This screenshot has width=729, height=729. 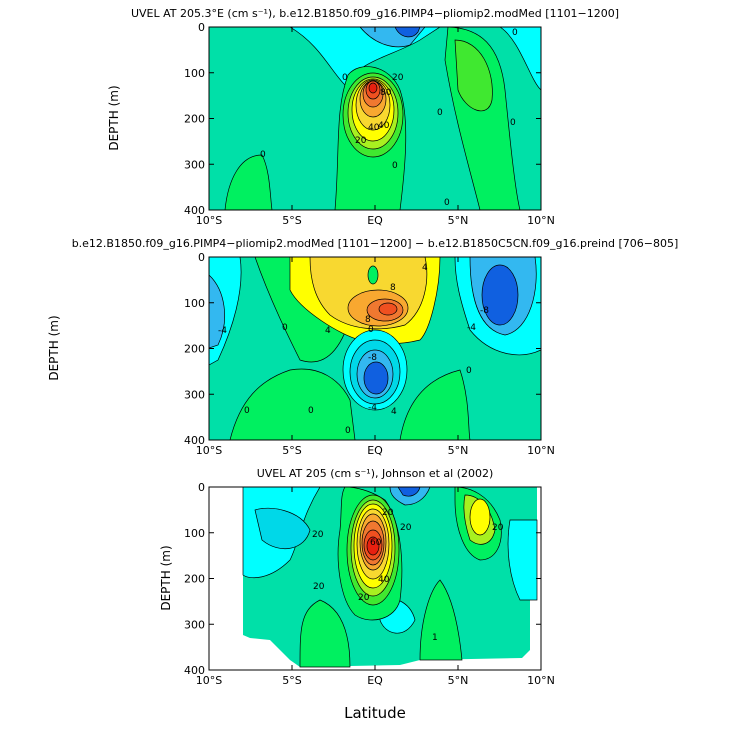 I want to click on panel-2-red-orange, so click(x=388, y=309).